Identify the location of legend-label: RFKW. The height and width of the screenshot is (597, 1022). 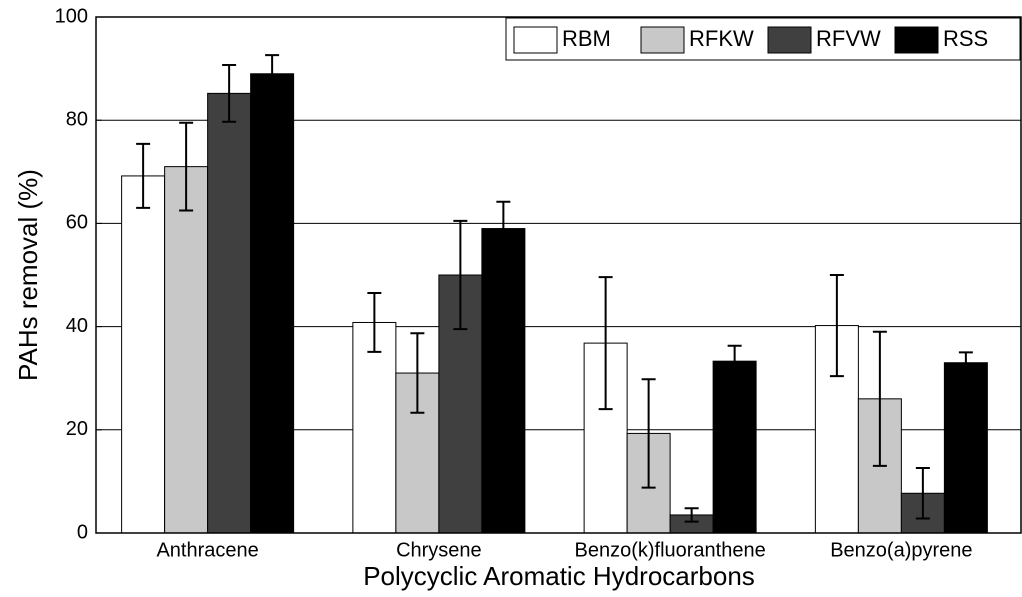
(721, 38).